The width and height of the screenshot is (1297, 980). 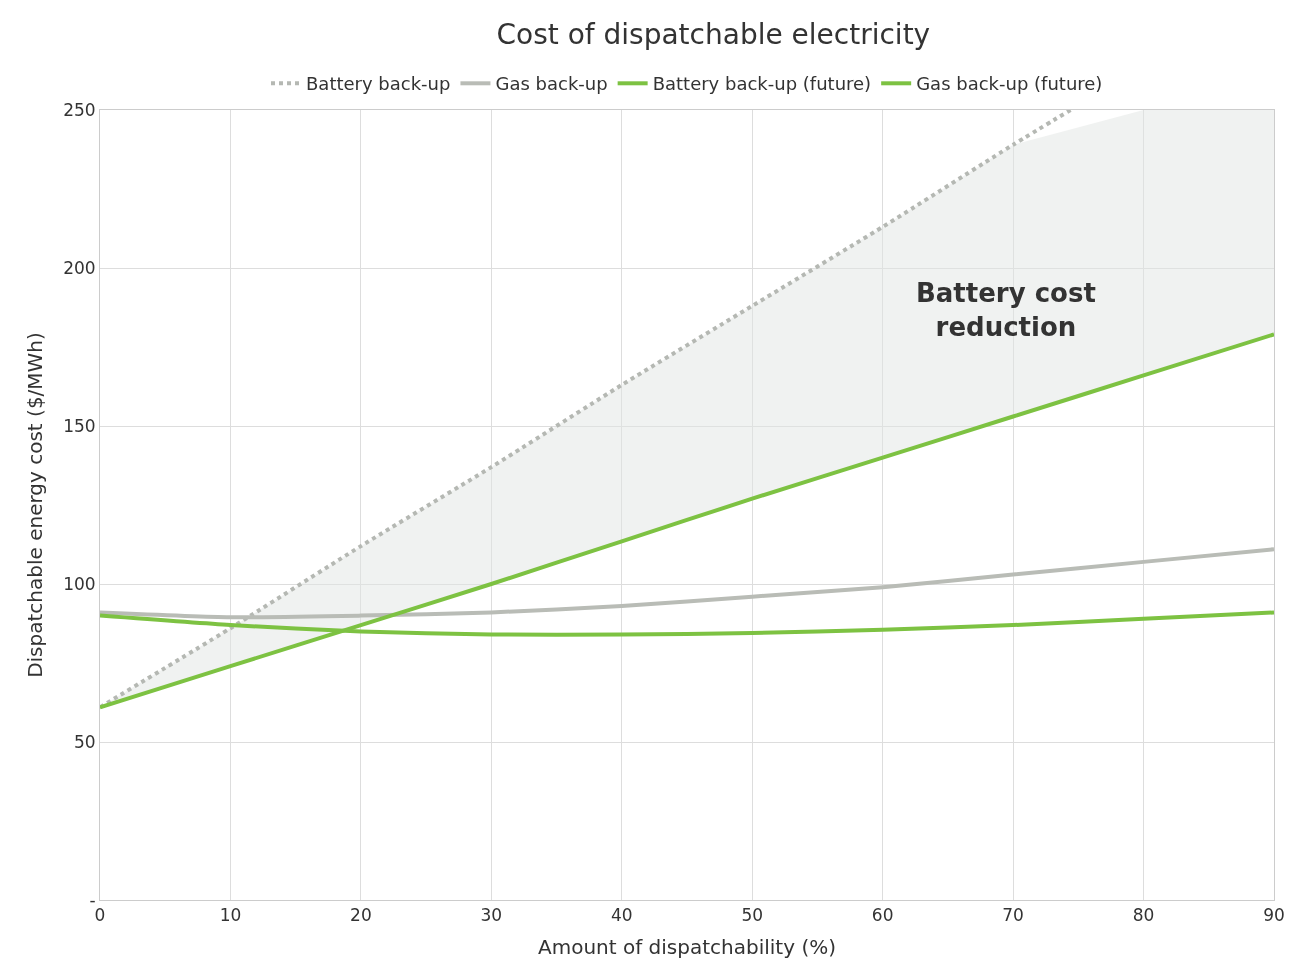 What do you see at coordinates (752, 915) in the screenshot?
I see `x-tick-label: 50` at bounding box center [752, 915].